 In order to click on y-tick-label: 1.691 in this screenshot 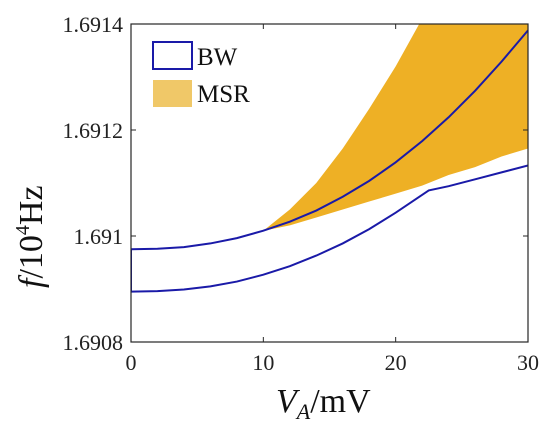, I will do `click(99, 236)`.